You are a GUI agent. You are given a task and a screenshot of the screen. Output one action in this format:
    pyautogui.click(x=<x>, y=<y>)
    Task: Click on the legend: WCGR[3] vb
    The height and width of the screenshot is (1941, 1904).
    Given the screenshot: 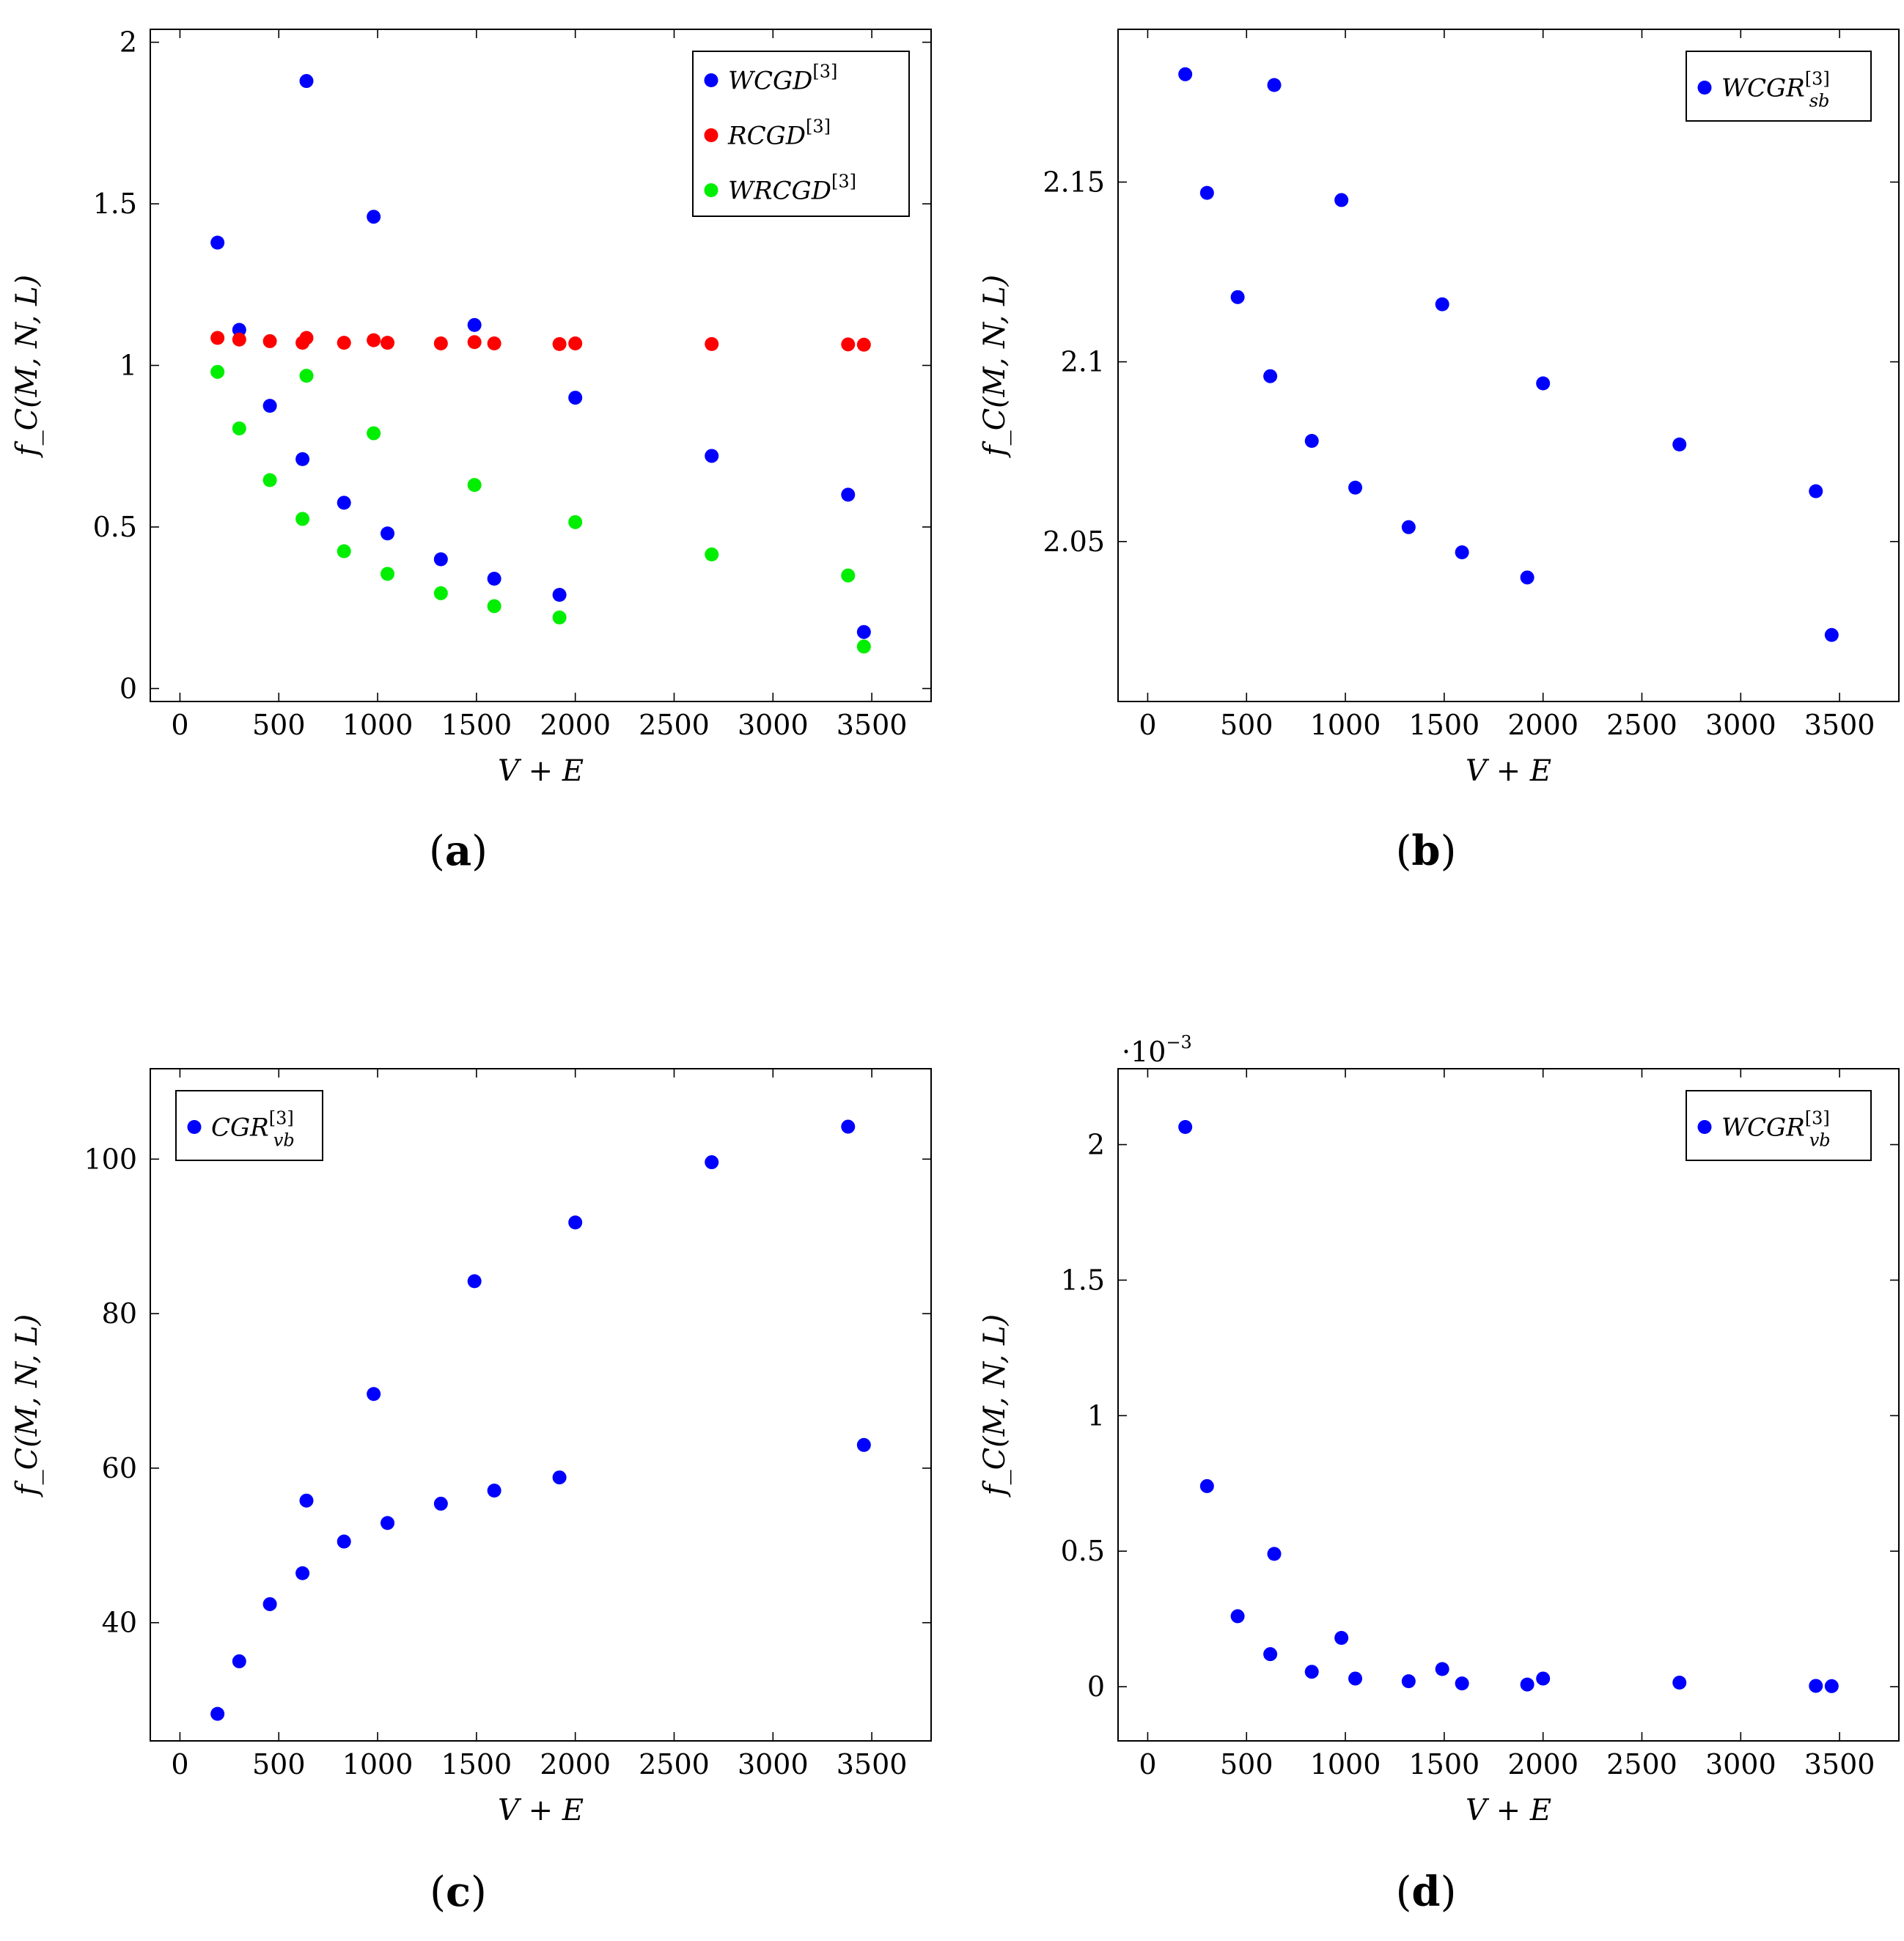 What is the action you would take?
    pyautogui.click(x=1779, y=1125)
    